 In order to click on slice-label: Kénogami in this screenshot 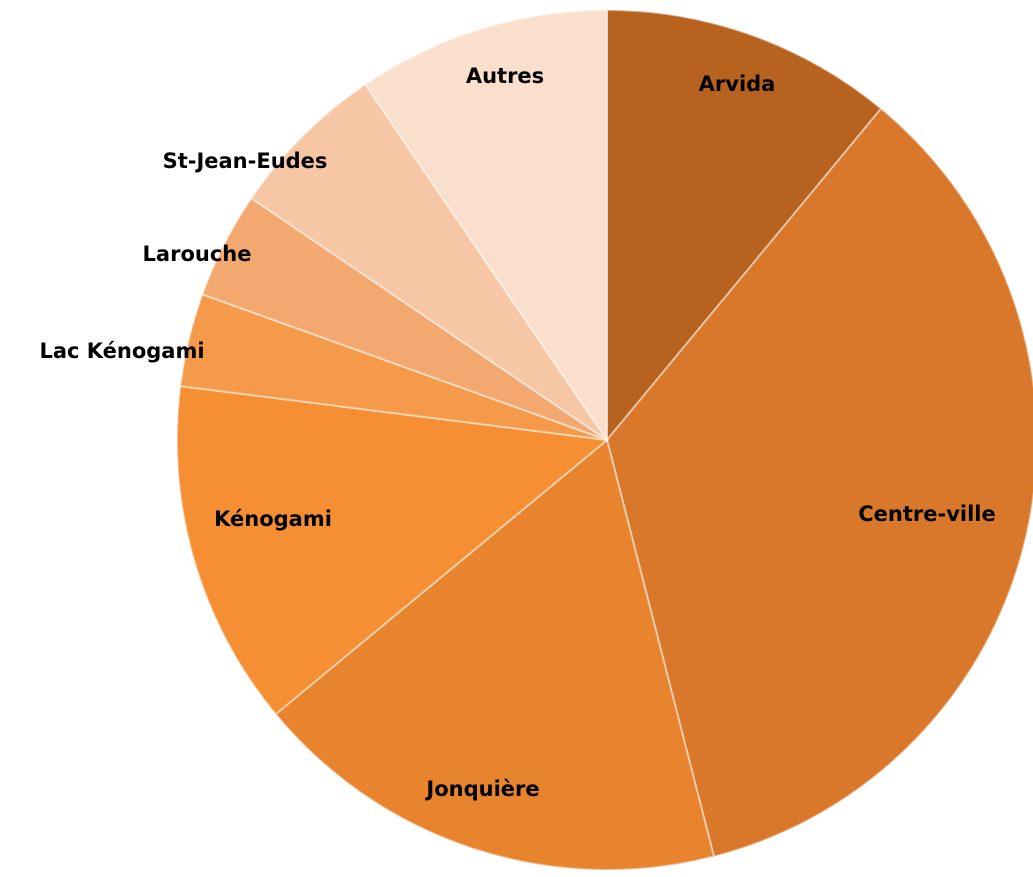, I will do `click(273, 519)`.